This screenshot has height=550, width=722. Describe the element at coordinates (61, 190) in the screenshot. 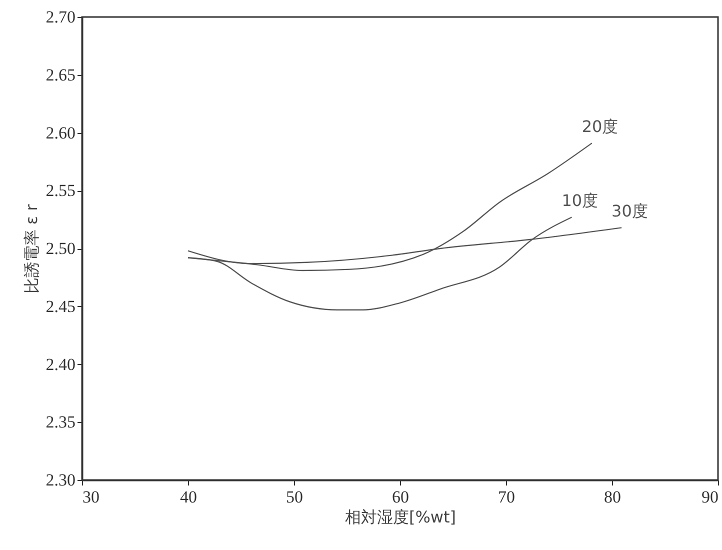

I see `y-tick-label: 2.55` at that location.